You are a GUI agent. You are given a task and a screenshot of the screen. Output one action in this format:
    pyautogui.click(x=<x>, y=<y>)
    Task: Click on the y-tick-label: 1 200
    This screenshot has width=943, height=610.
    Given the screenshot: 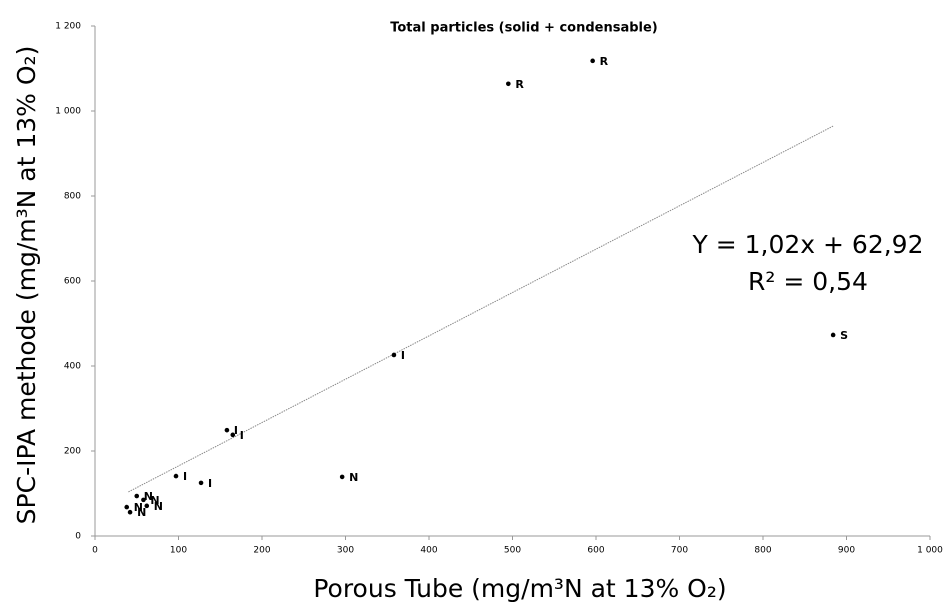 What is the action you would take?
    pyautogui.click(x=68, y=27)
    